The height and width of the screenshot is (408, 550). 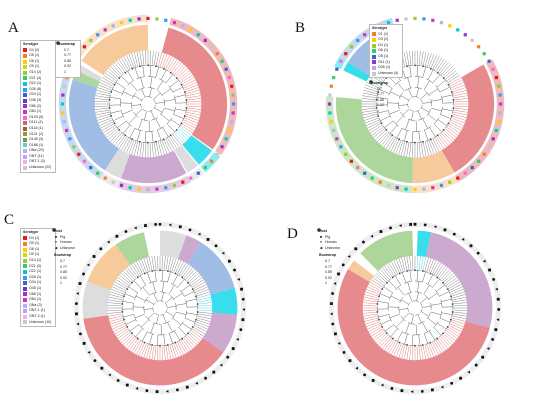 What do you see at coordinates (36, 133) in the screenshot?
I see `legend-label: O121 (2)` at bounding box center [36, 133].